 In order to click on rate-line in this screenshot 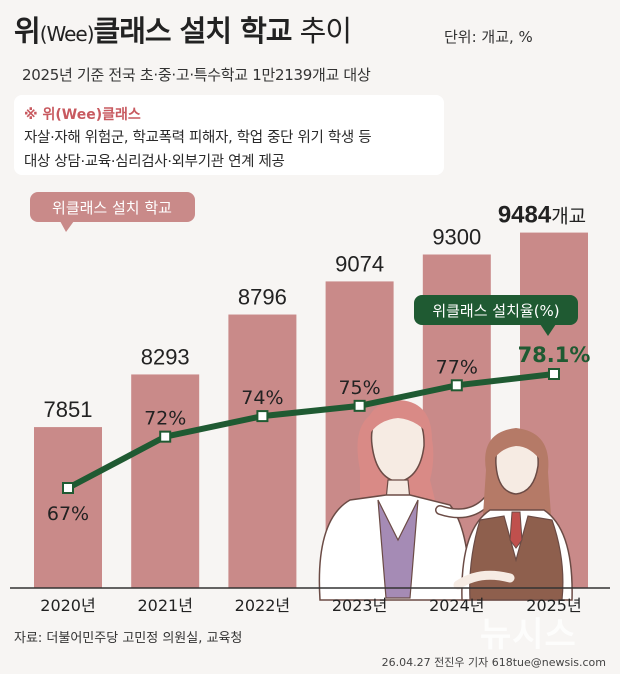, I will do `click(310, 431)`.